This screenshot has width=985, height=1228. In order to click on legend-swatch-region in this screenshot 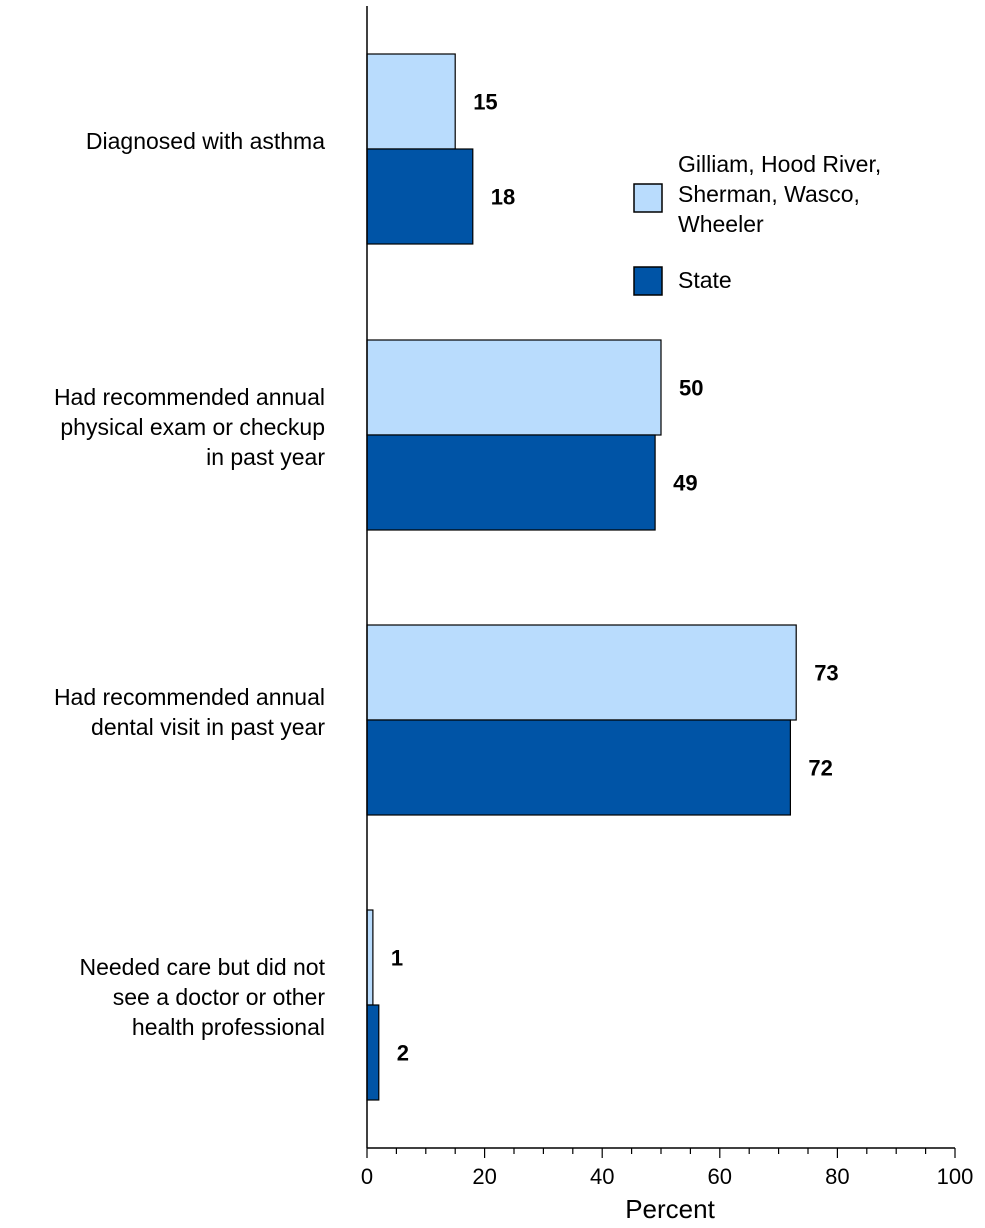, I will do `click(648, 198)`.